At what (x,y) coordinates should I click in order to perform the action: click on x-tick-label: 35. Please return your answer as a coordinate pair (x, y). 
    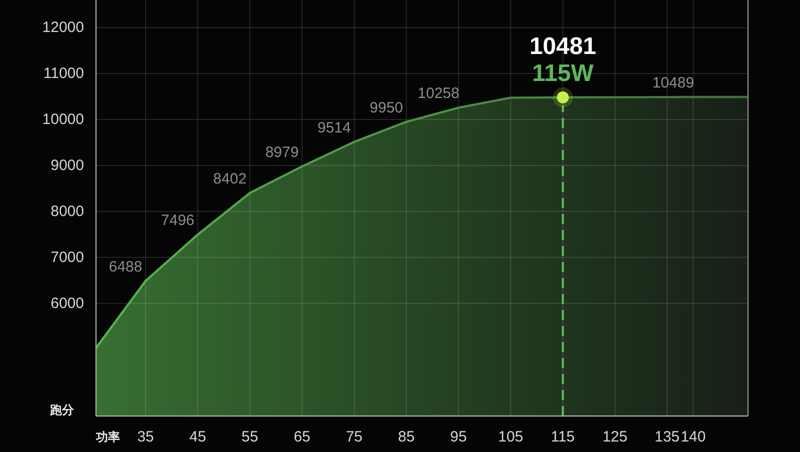
    Looking at the image, I should click on (145, 437).